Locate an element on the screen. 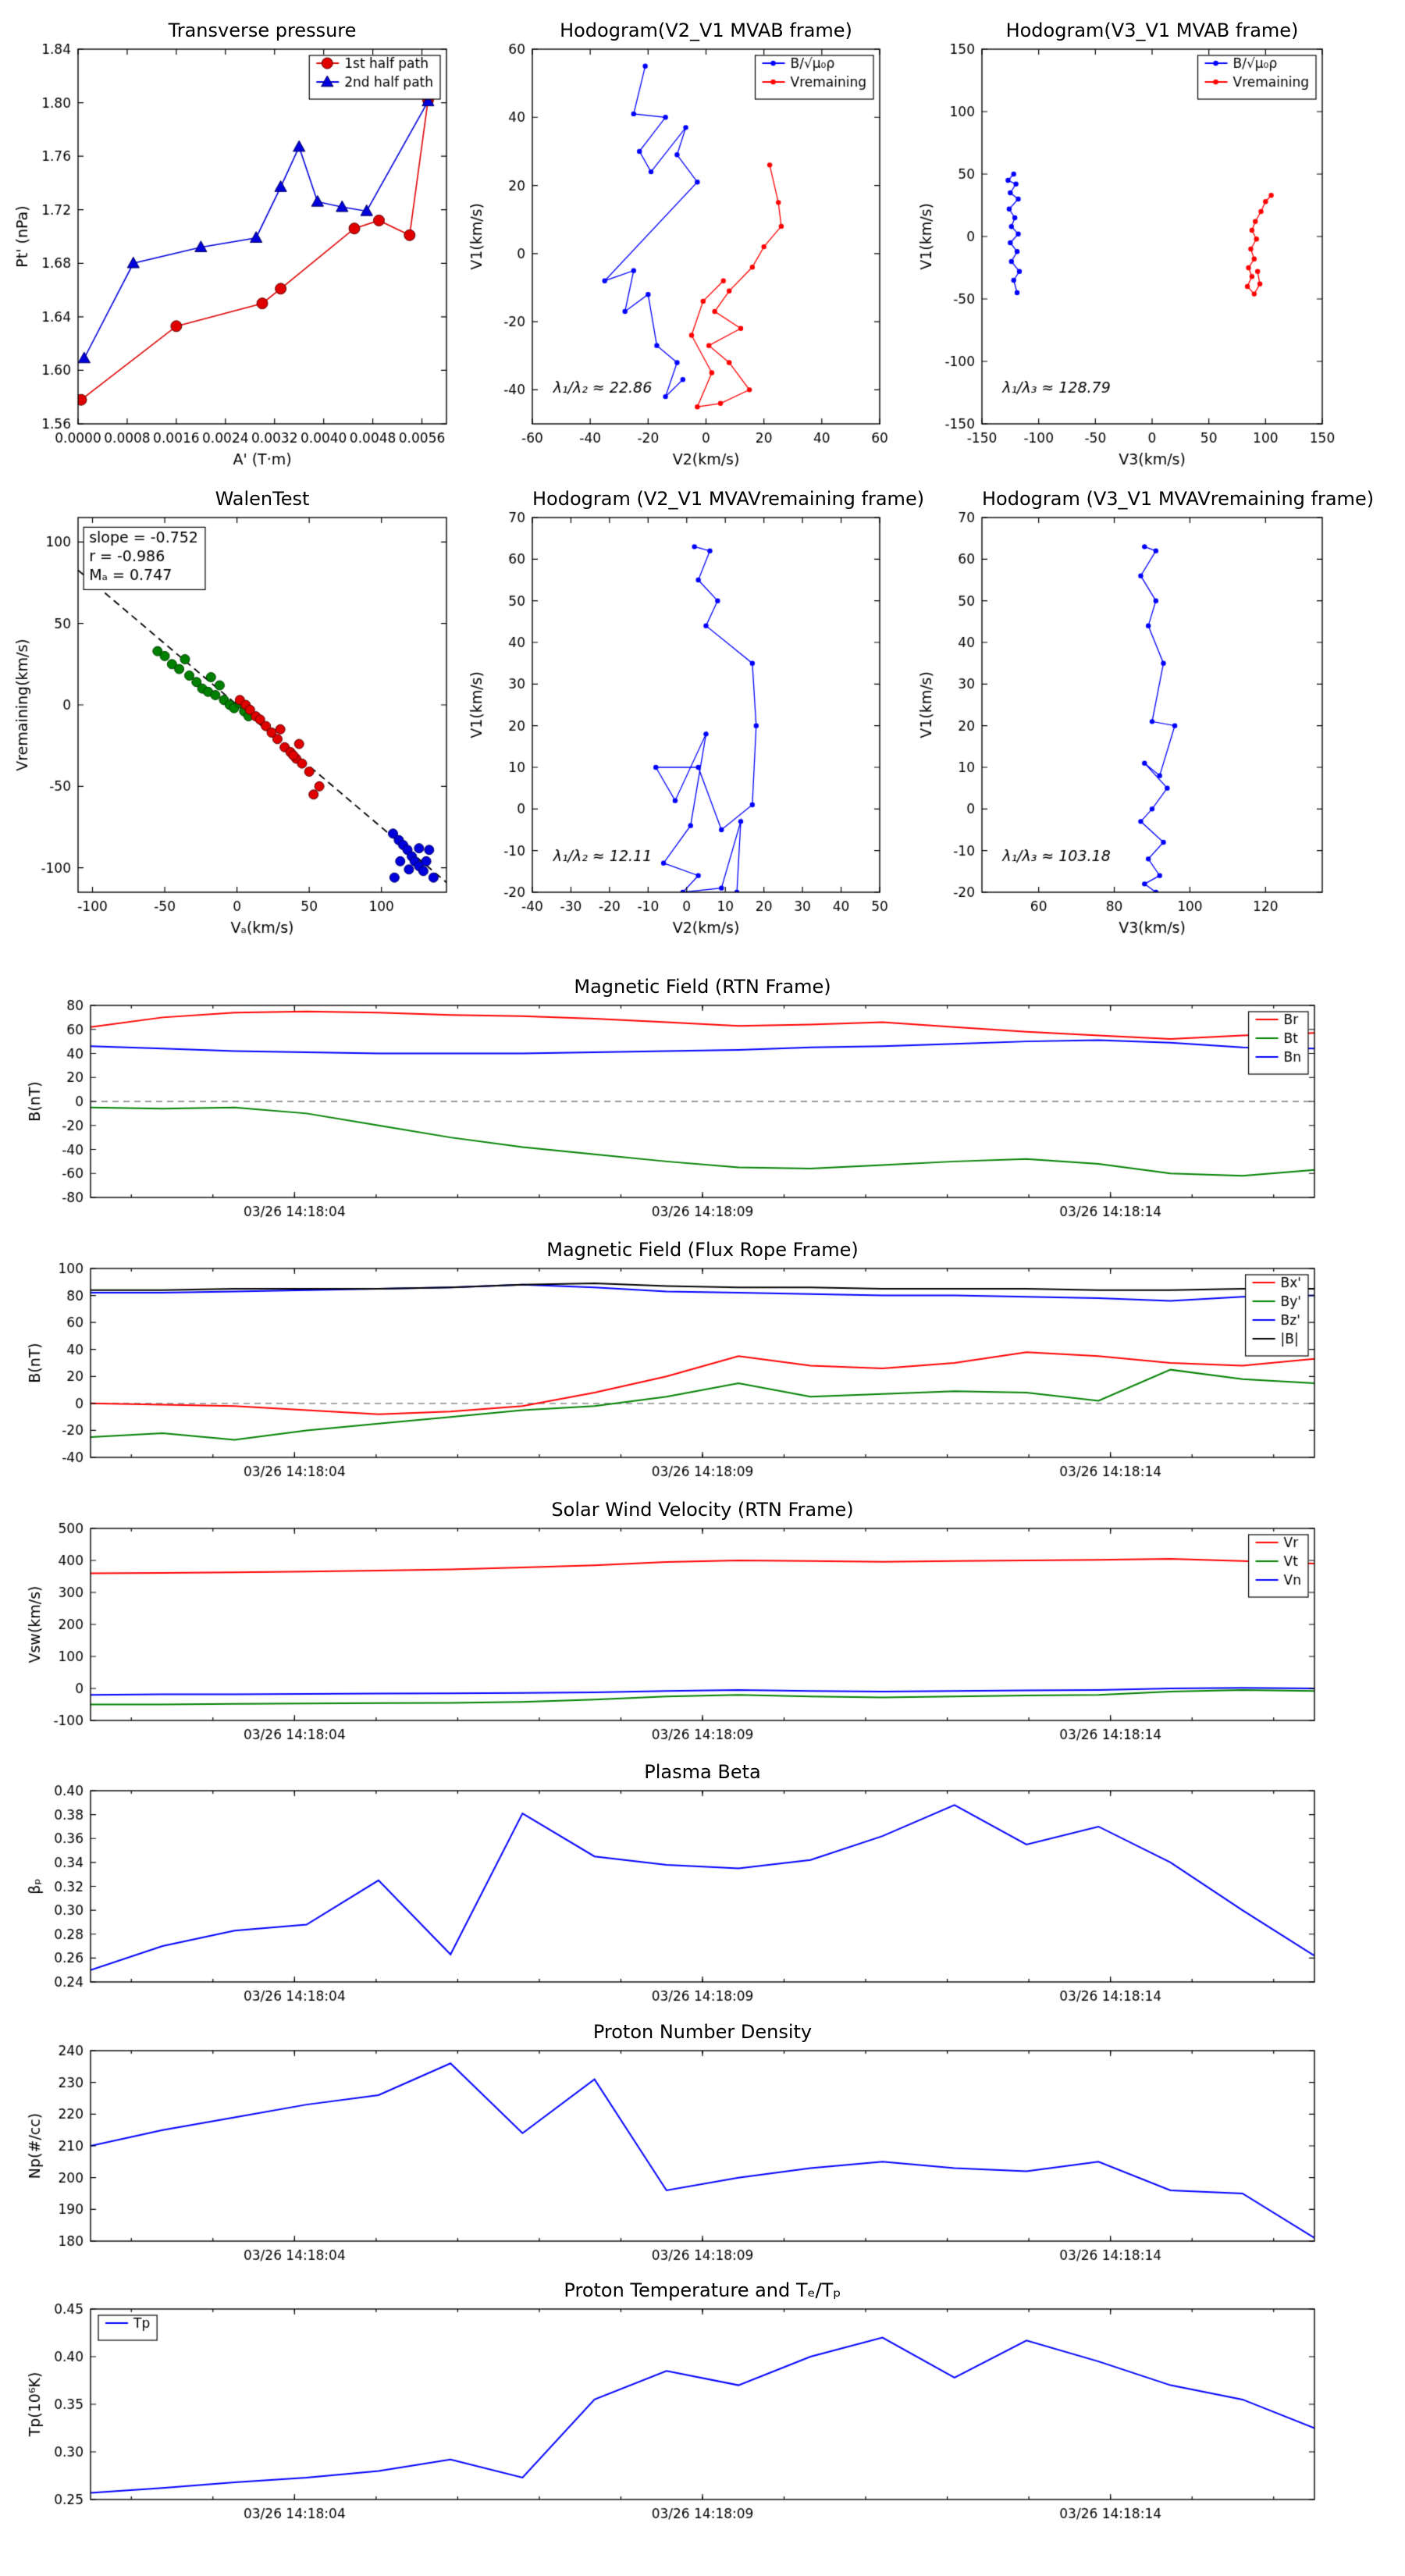  proton-temperature-plot is located at coordinates (675, 2405).